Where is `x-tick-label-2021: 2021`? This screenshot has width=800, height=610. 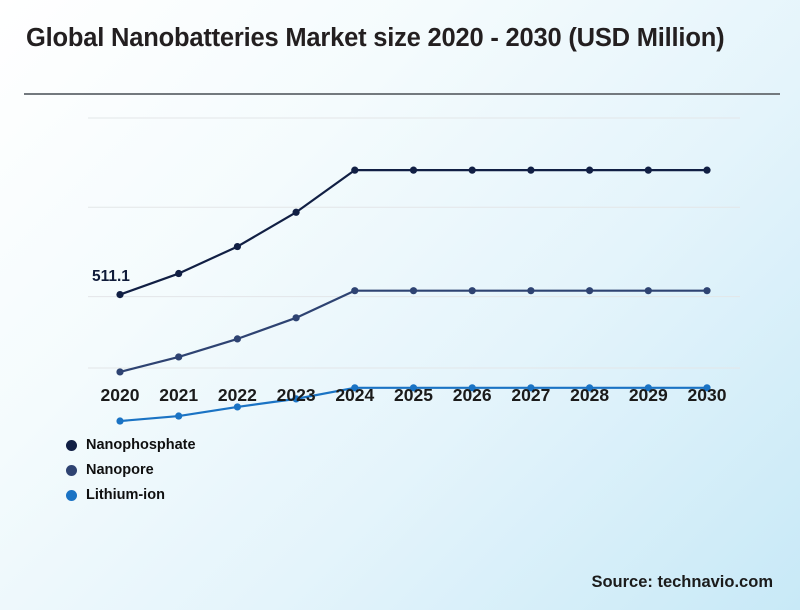
x-tick-label-2021: 2021 is located at coordinates (179, 395).